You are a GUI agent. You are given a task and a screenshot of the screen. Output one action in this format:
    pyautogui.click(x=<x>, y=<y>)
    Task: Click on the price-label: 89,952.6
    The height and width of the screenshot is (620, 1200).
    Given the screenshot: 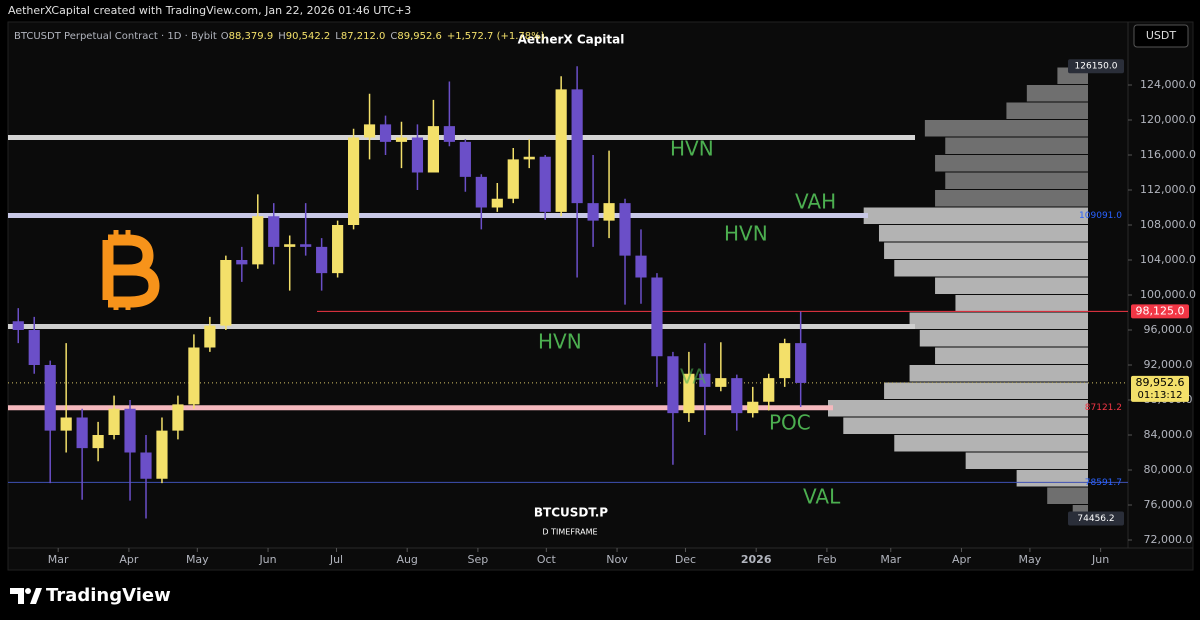 What is the action you would take?
    pyautogui.click(x=1160, y=382)
    